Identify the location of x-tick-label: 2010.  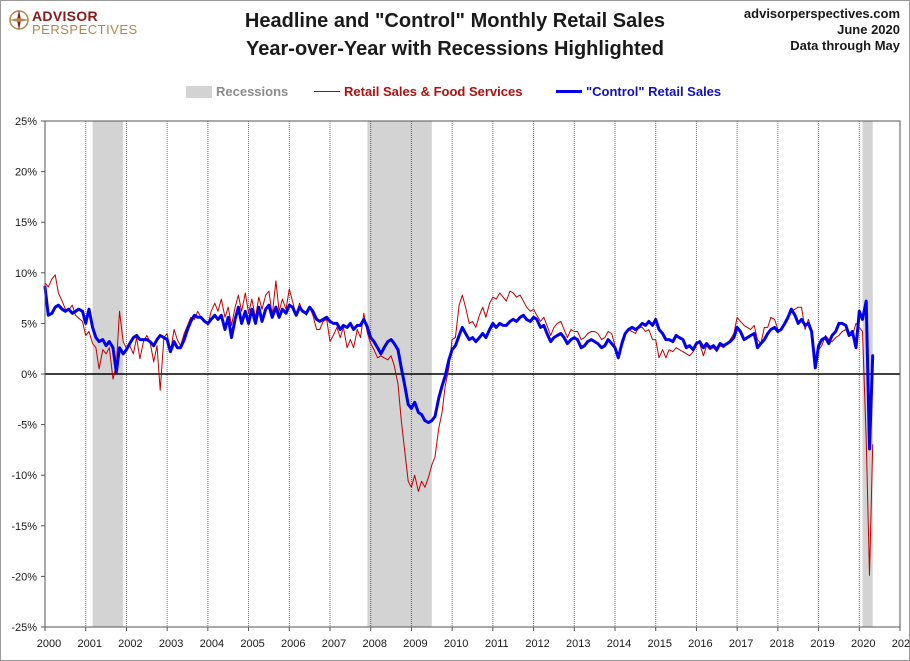
(456, 644).